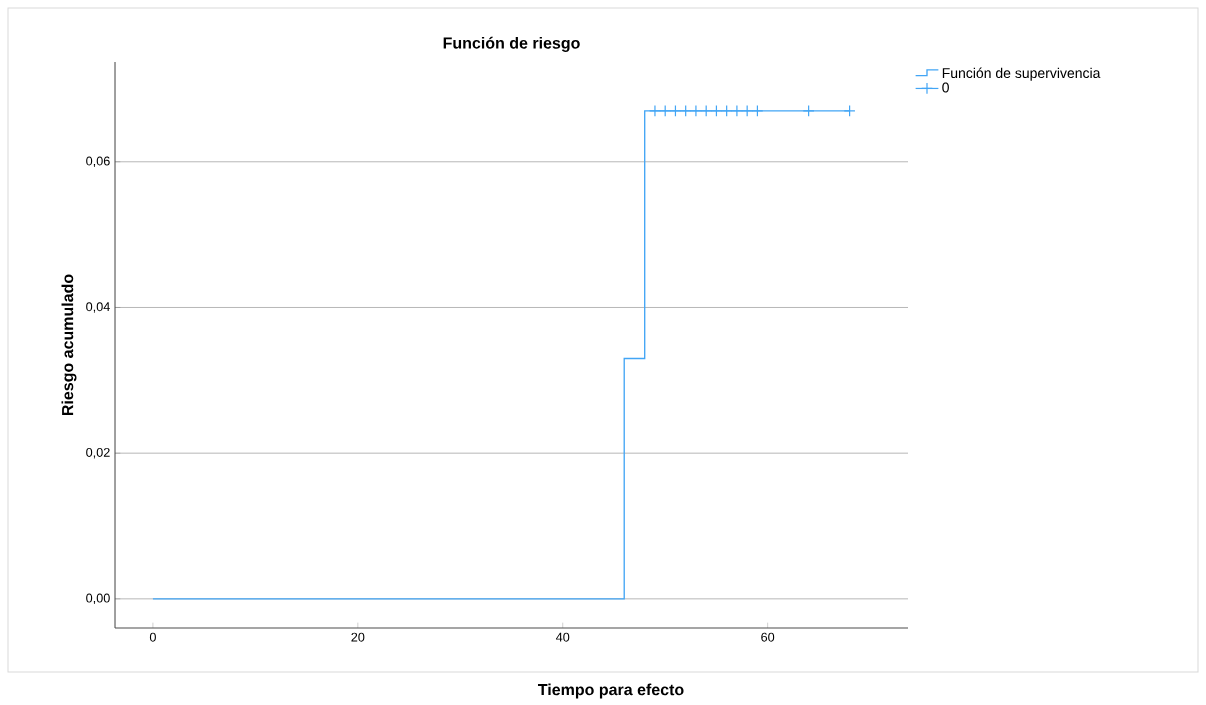 The height and width of the screenshot is (705, 1206). Describe the element at coordinates (358, 637) in the screenshot. I see `x-tick-label: 20` at that location.